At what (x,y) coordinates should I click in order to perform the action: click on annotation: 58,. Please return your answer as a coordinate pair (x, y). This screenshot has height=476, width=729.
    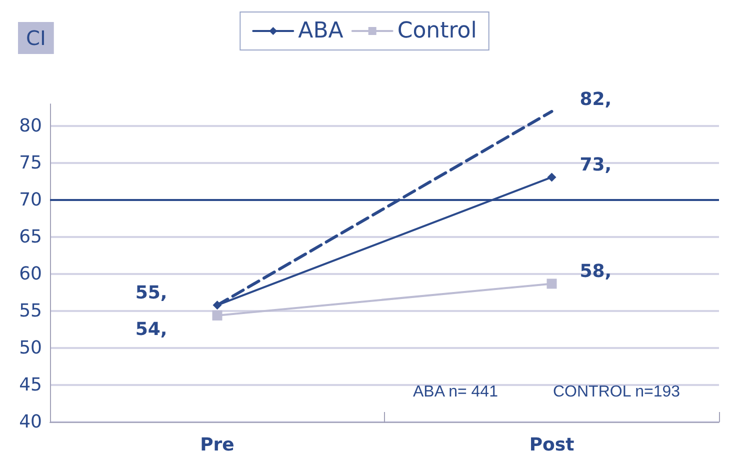
    Looking at the image, I should click on (596, 271).